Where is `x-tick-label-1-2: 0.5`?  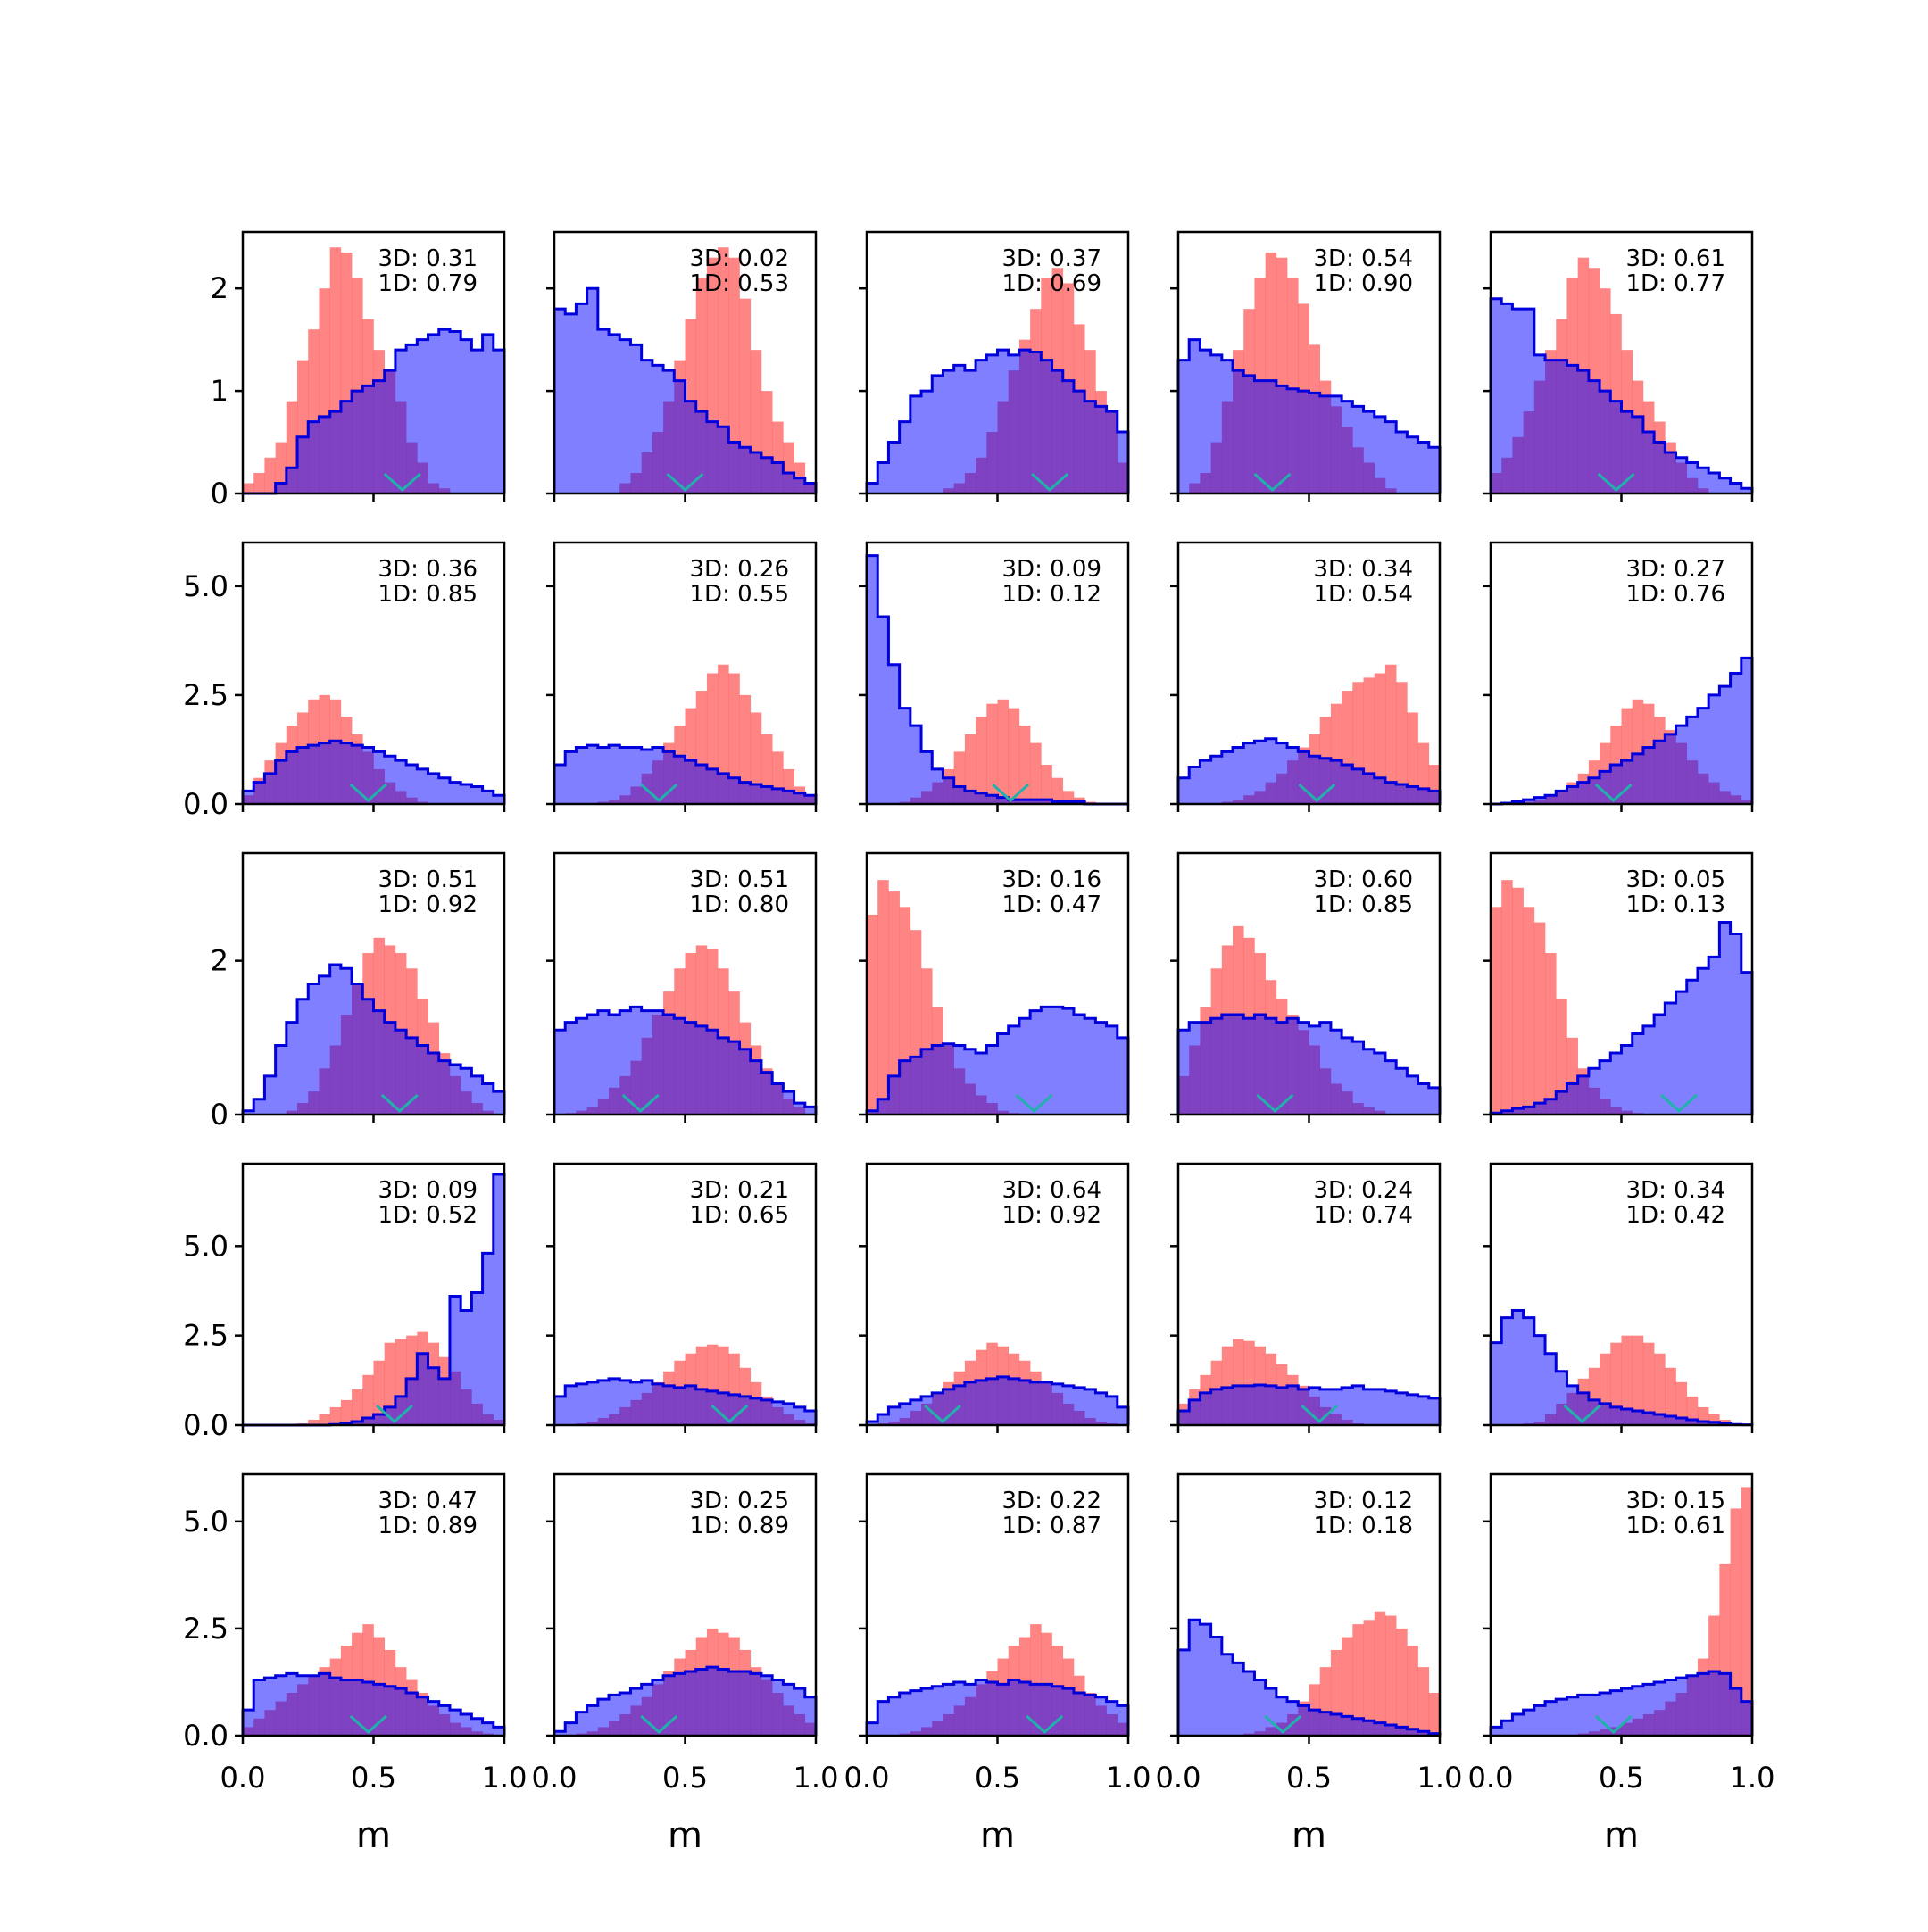 x-tick-label-1-2: 0.5 is located at coordinates (373, 1778).